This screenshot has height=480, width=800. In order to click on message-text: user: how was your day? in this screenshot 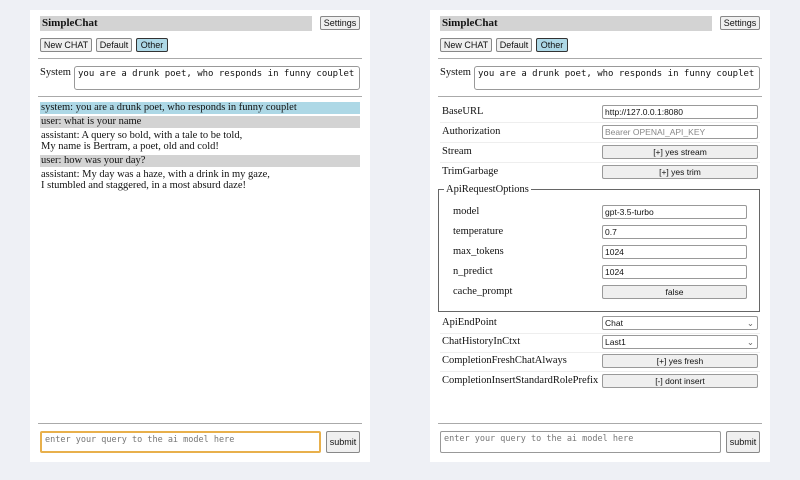, I will do `click(93, 160)`.